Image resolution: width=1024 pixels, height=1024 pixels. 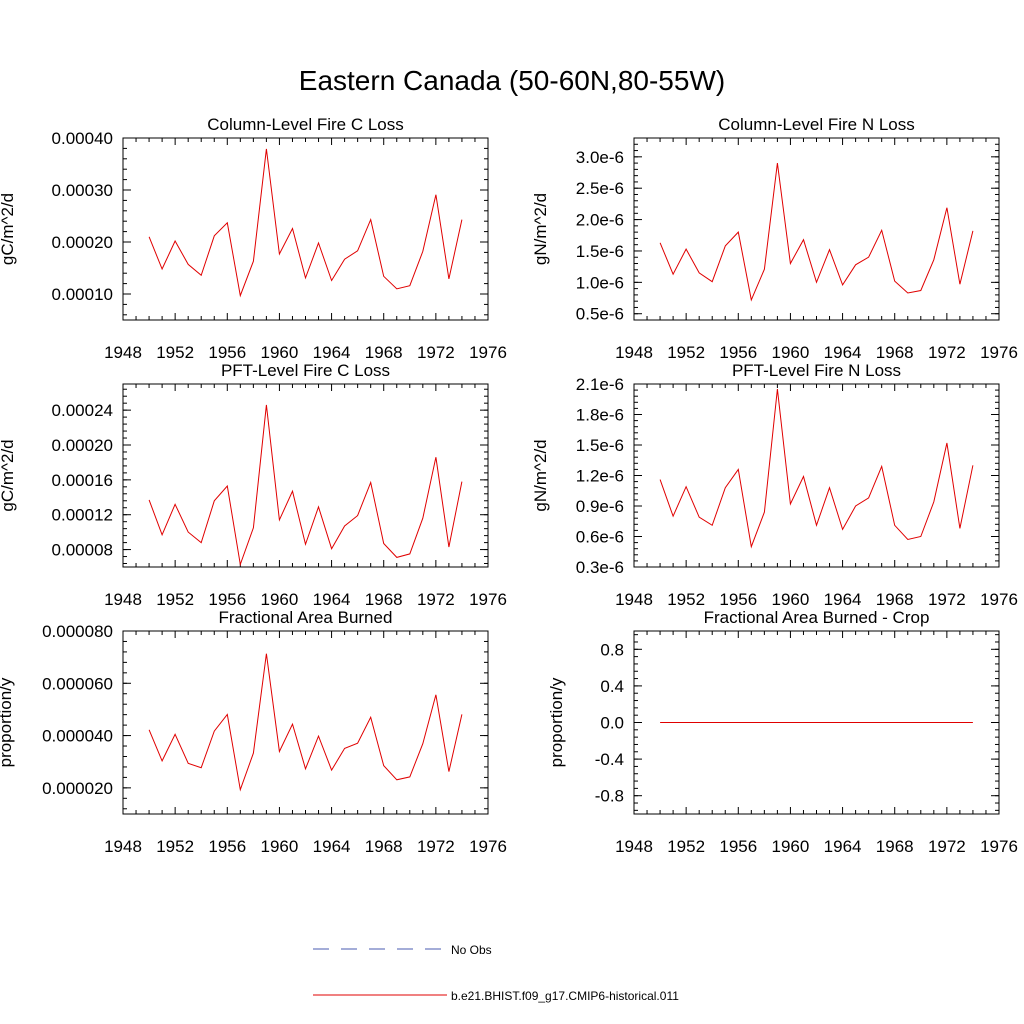 I want to click on figure-title: Eastern Canada (50-60N,80-55W), so click(x=512, y=80).